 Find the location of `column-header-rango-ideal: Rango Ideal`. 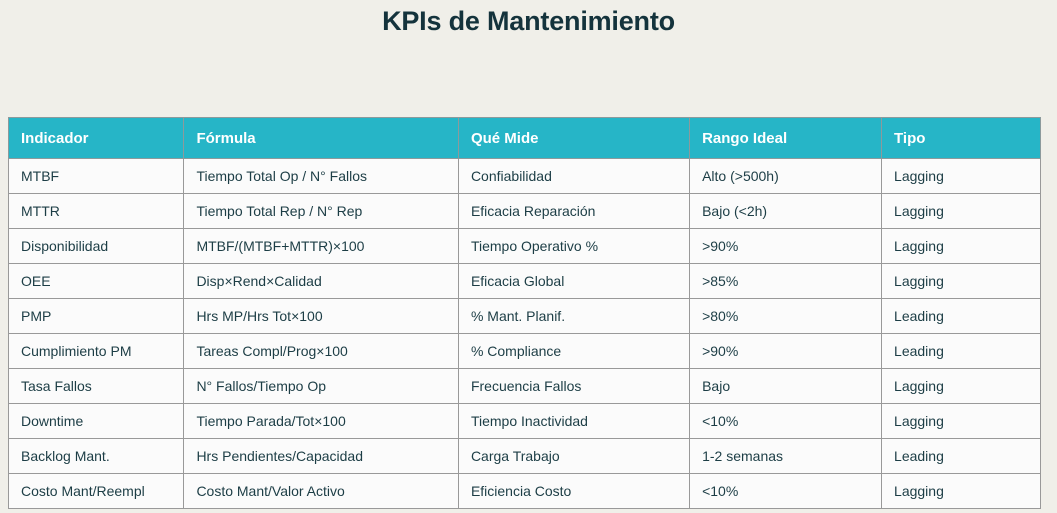

column-header-rango-ideal: Rango Ideal is located at coordinates (786, 138).